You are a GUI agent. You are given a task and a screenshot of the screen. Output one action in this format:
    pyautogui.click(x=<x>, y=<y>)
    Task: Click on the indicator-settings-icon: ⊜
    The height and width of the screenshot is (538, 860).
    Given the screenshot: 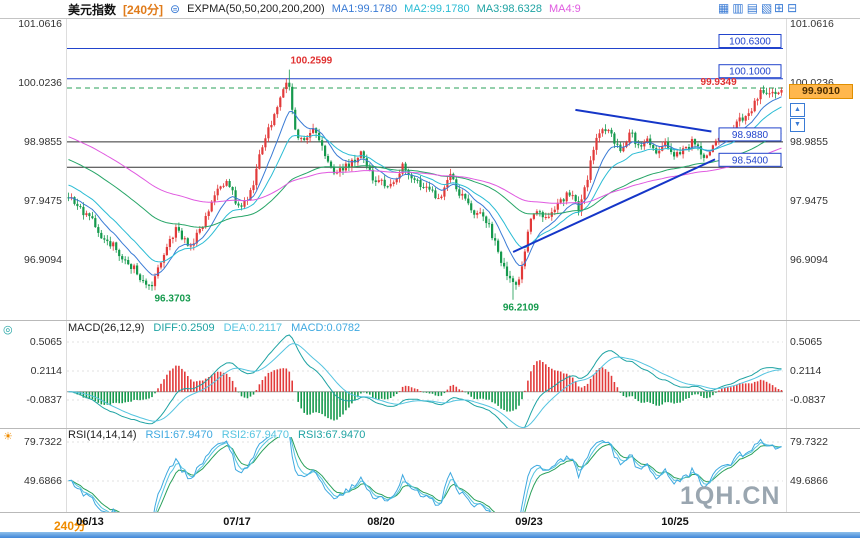 What is the action you would take?
    pyautogui.click(x=175, y=9)
    